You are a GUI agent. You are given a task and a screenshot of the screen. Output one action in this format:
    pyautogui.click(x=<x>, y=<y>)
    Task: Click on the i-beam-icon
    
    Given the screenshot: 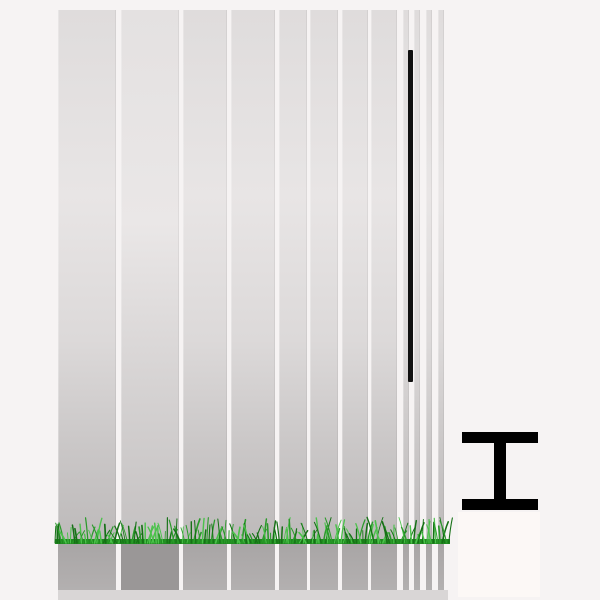 What is the action you would take?
    pyautogui.click(x=500, y=471)
    